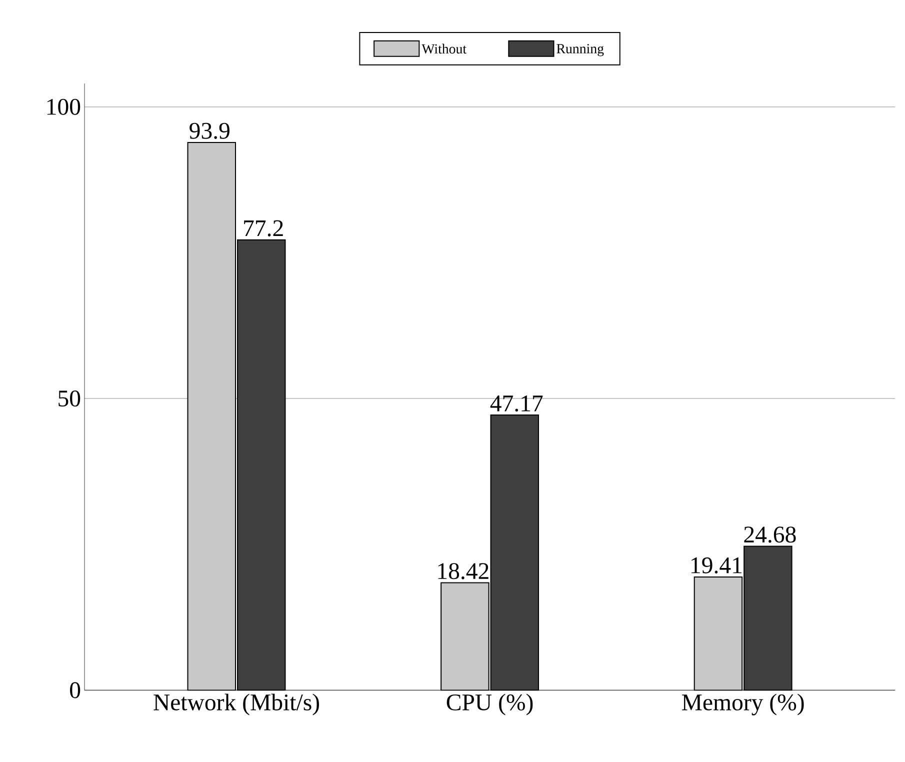 Image resolution: width=905 pixels, height=762 pixels. What do you see at coordinates (444, 49) in the screenshot?
I see `legend-label: Without` at bounding box center [444, 49].